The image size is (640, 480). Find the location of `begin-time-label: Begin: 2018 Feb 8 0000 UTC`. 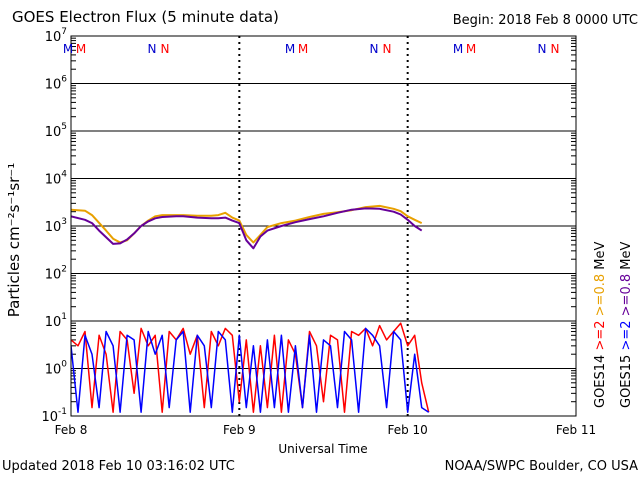

begin-time-label: Begin: 2018 Feb 8 0000 UTC is located at coordinates (545, 20).